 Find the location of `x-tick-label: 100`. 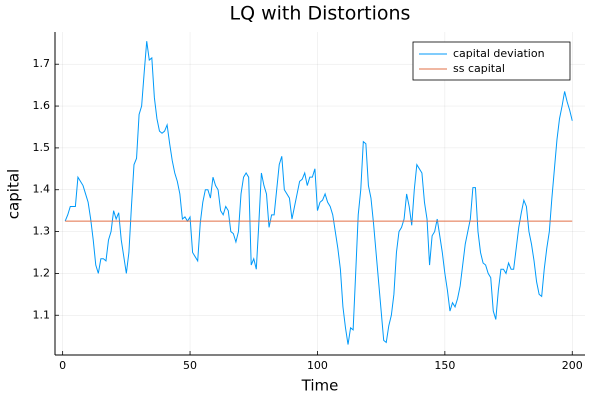

x-tick-label: 100 is located at coordinates (317, 365).